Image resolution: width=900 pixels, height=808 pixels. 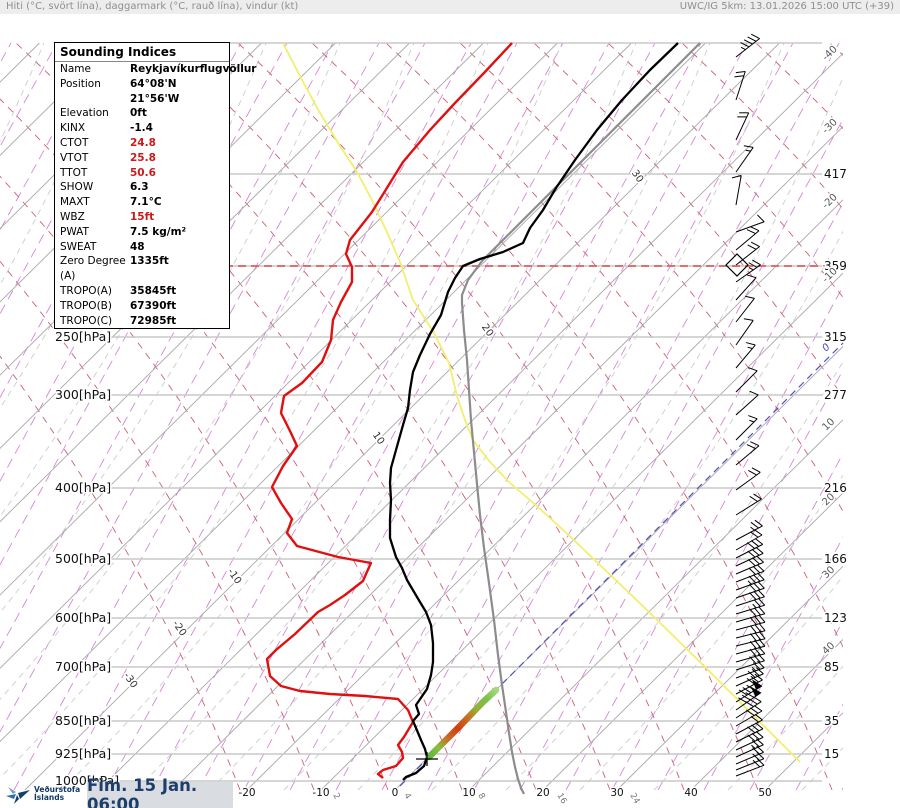 What do you see at coordinates (86, 320) in the screenshot?
I see `indices-row-label: TROPO(C)` at bounding box center [86, 320].